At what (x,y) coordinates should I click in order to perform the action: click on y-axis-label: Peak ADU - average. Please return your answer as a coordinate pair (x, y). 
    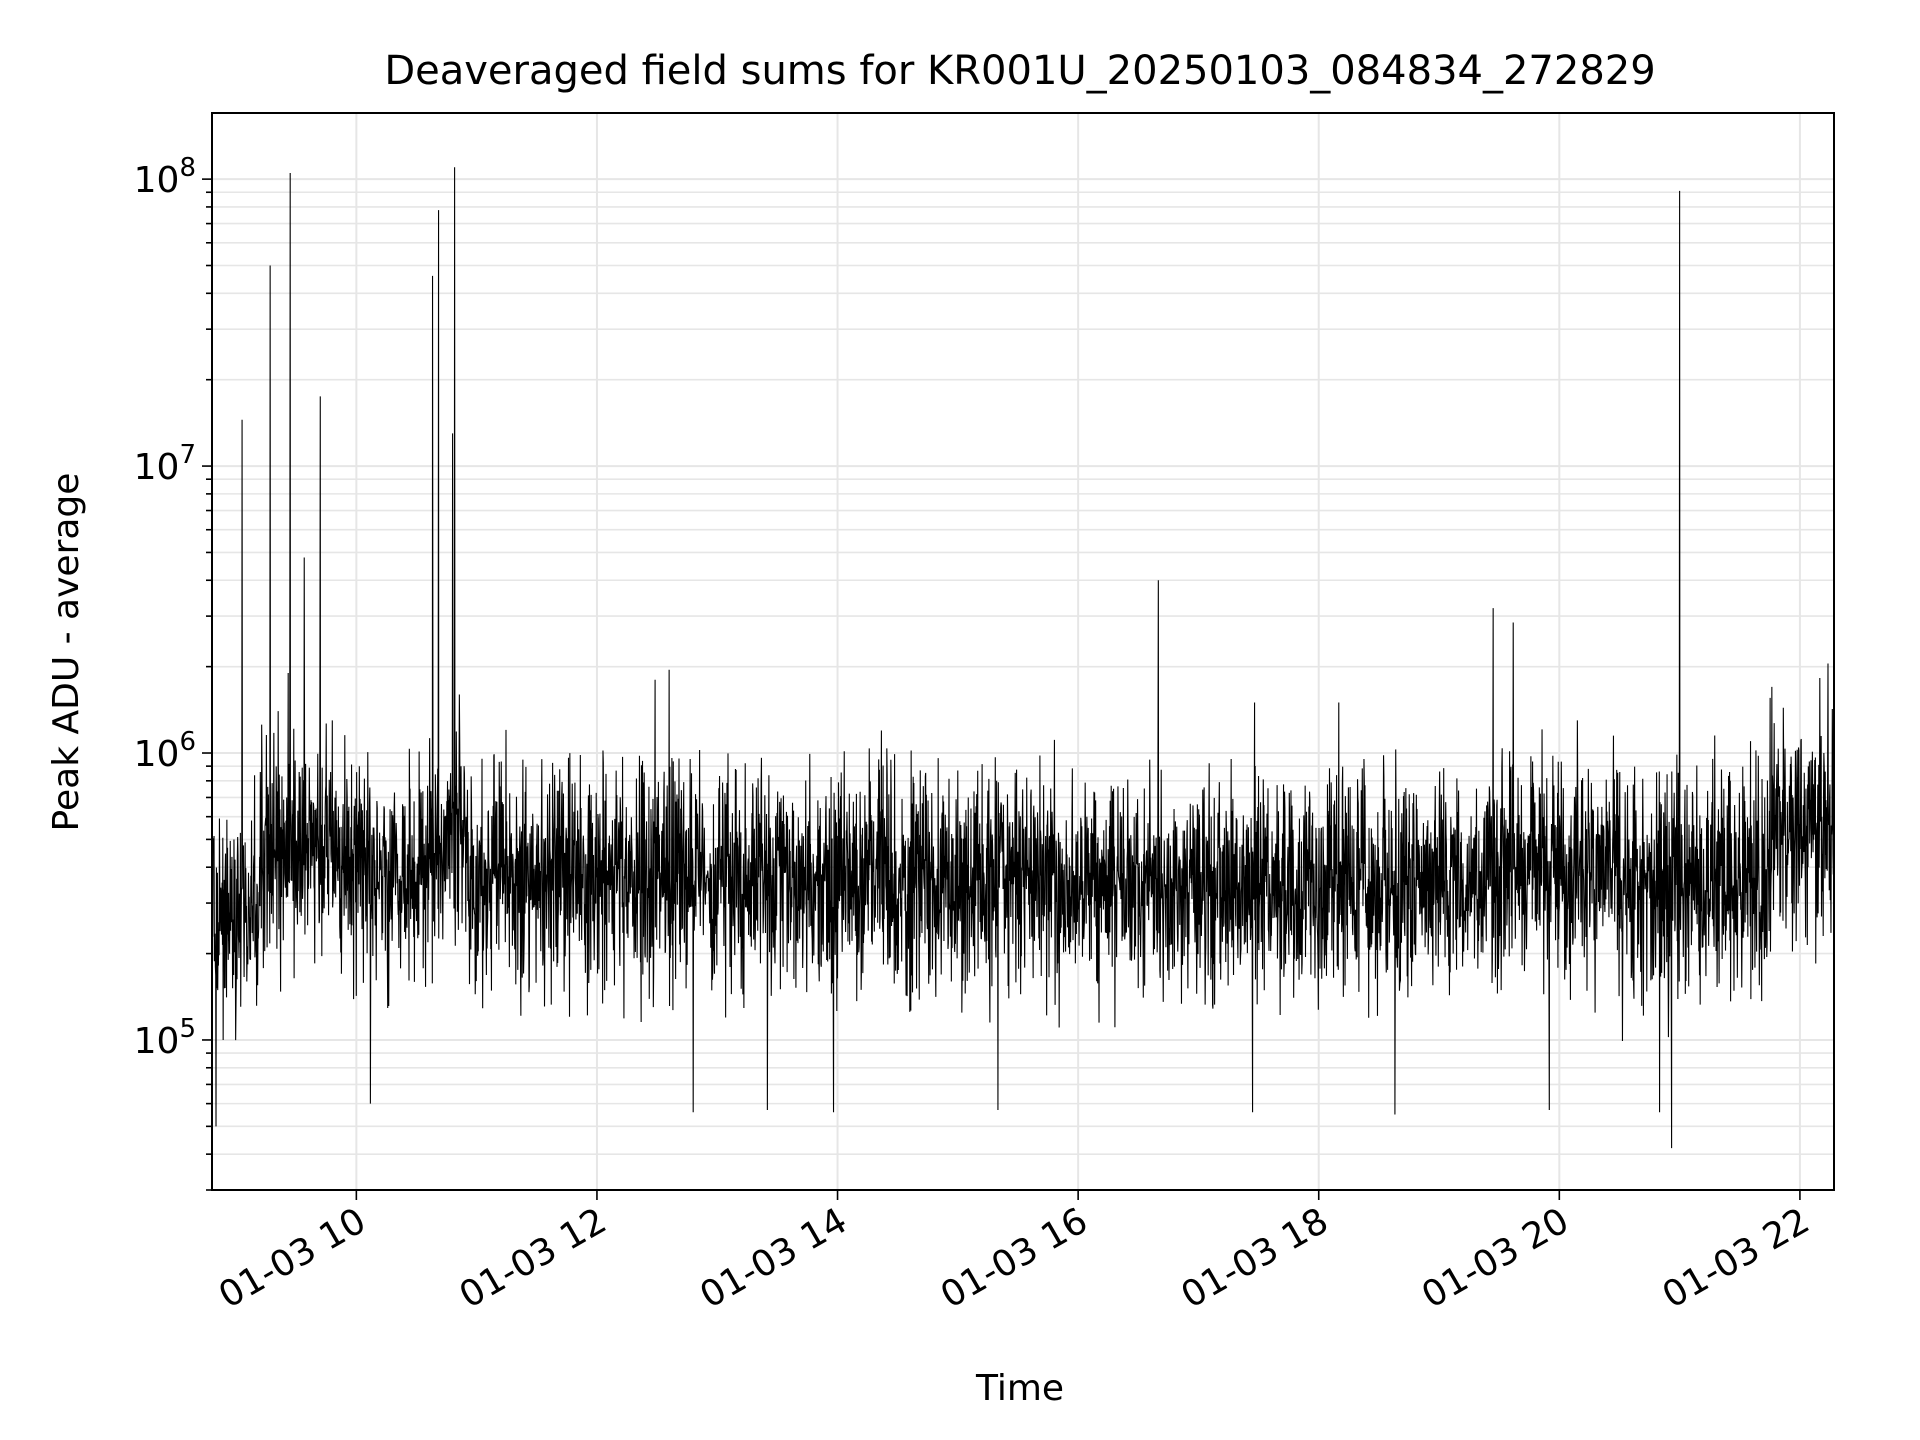
    Looking at the image, I should click on (66, 652).